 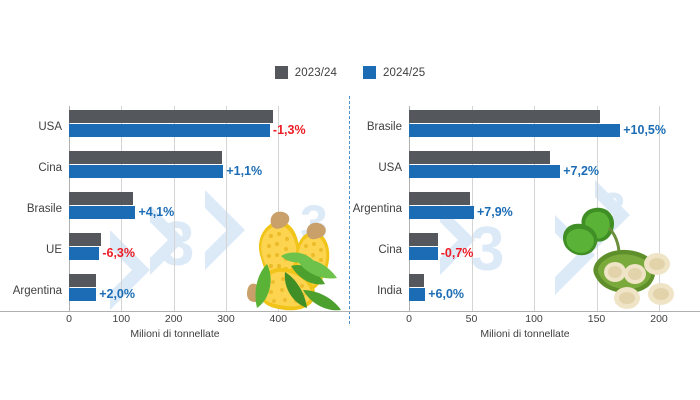 I want to click on bar-group-corn: USA -1,3%, so click(x=172, y=127).